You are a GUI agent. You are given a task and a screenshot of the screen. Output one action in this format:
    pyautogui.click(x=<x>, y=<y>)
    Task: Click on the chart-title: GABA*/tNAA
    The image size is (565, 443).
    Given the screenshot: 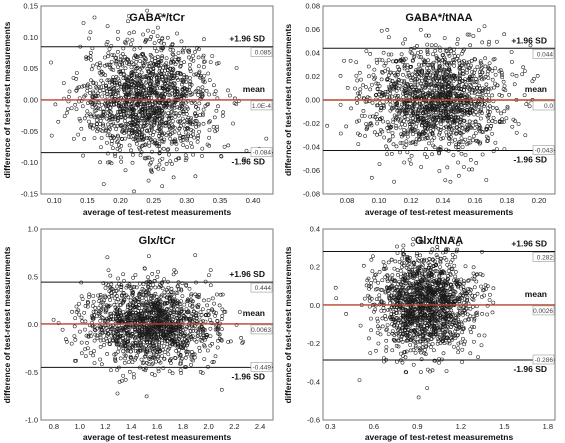 What is the action you would take?
    pyautogui.click(x=438, y=18)
    